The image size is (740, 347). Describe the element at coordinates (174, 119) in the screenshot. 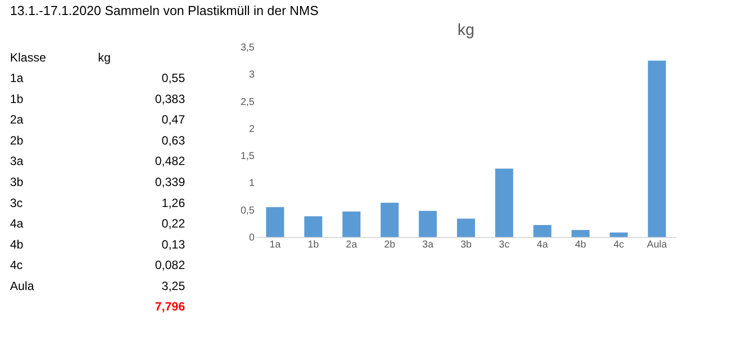

I see `text: 0,47` at that location.